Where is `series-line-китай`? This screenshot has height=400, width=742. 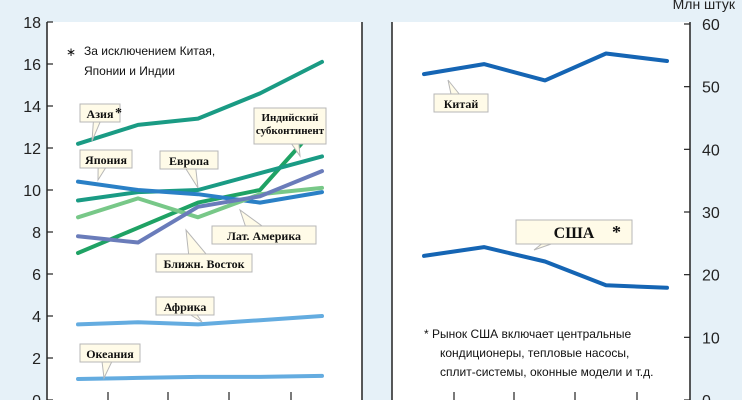
series-line-китай is located at coordinates (545, 67).